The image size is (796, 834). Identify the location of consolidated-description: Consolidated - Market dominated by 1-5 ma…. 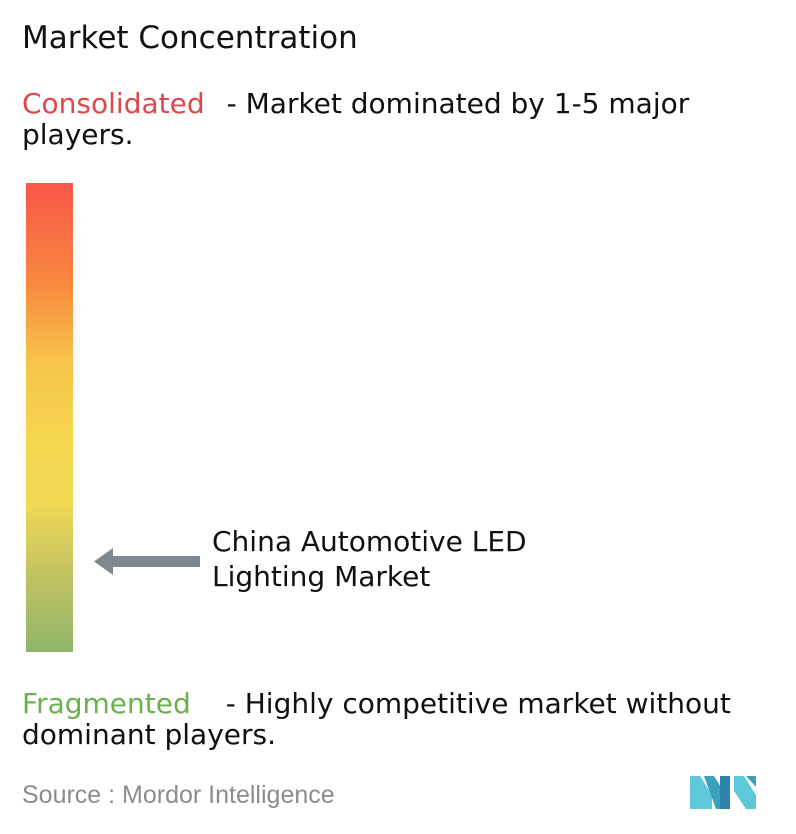
(402, 119).